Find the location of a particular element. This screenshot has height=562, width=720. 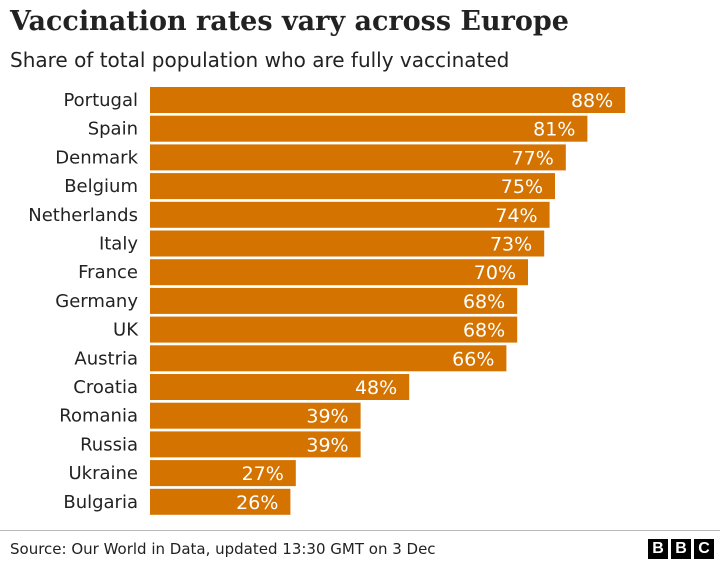

category-label-ukraine: Ukraine is located at coordinates (103, 473).